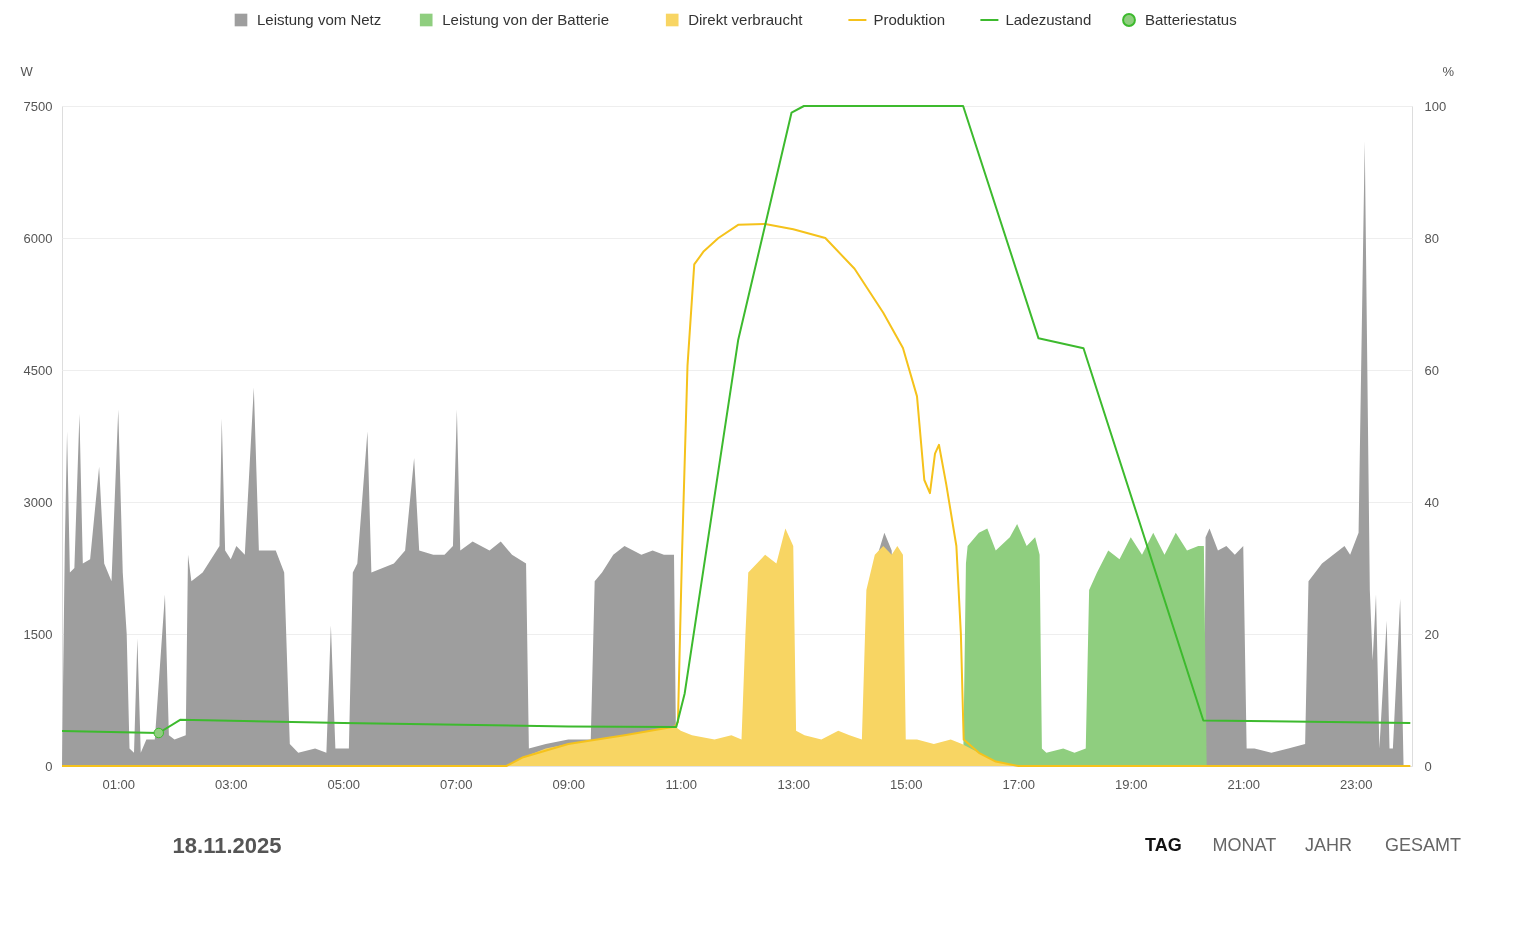 This screenshot has width=1527, height=926. Describe the element at coordinates (1435, 106) in the screenshot. I see `y2-tick-label: 100` at that location.